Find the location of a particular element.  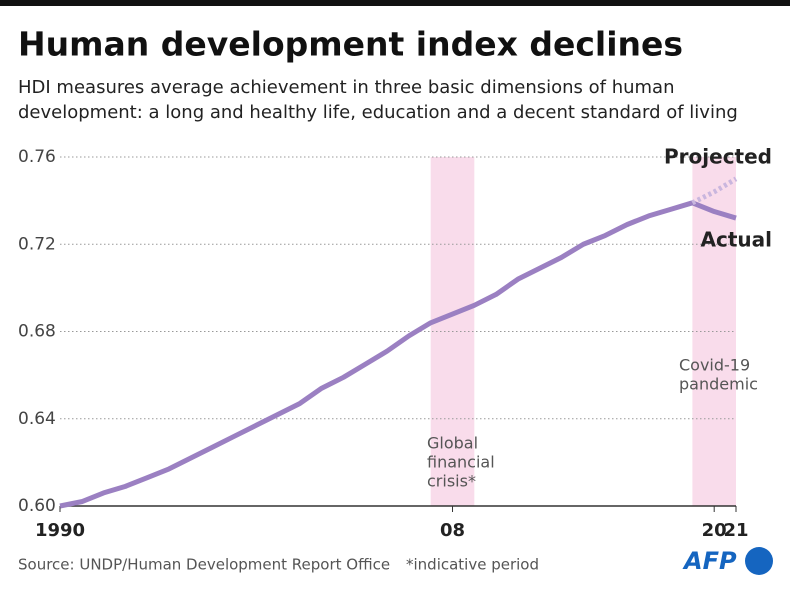

y-tick-label: 0.60 is located at coordinates (37, 506).